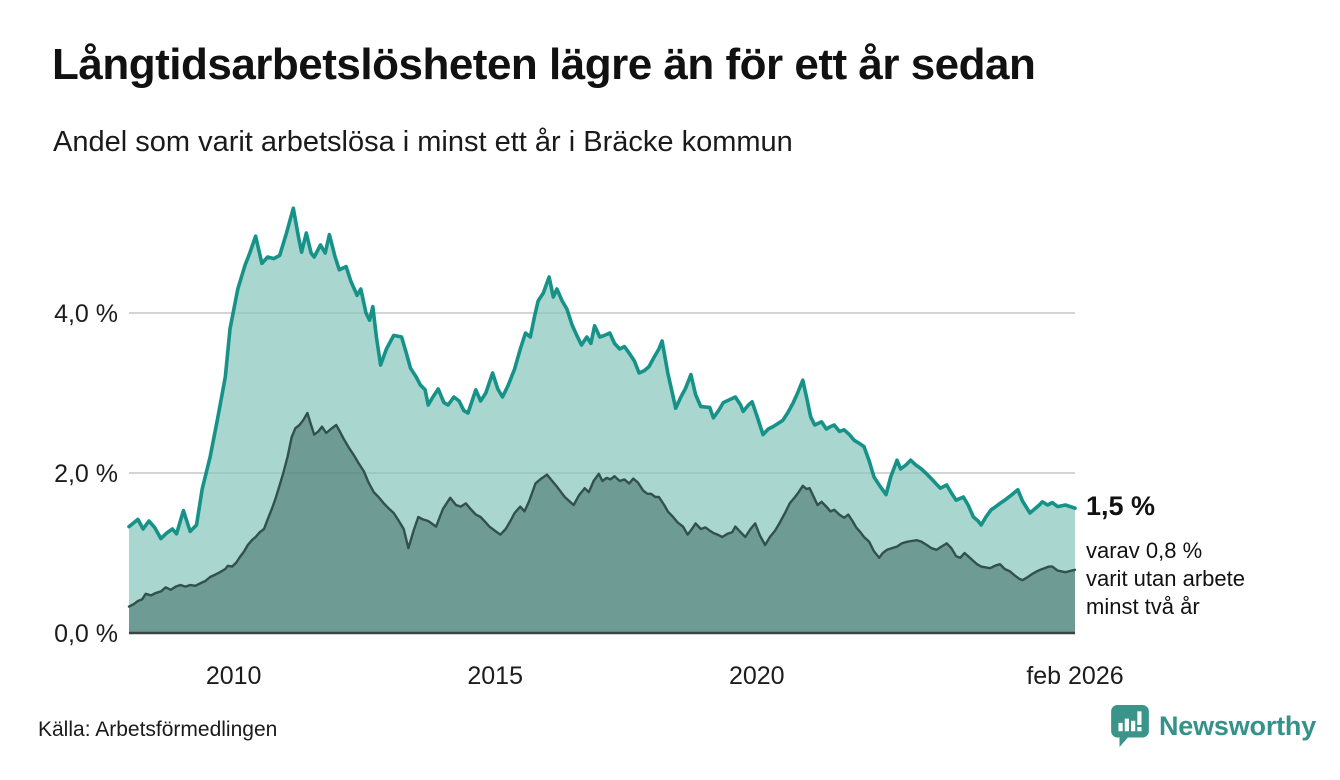  Describe the element at coordinates (1143, 606) in the screenshot. I see `annotation-line: minst två år` at that location.